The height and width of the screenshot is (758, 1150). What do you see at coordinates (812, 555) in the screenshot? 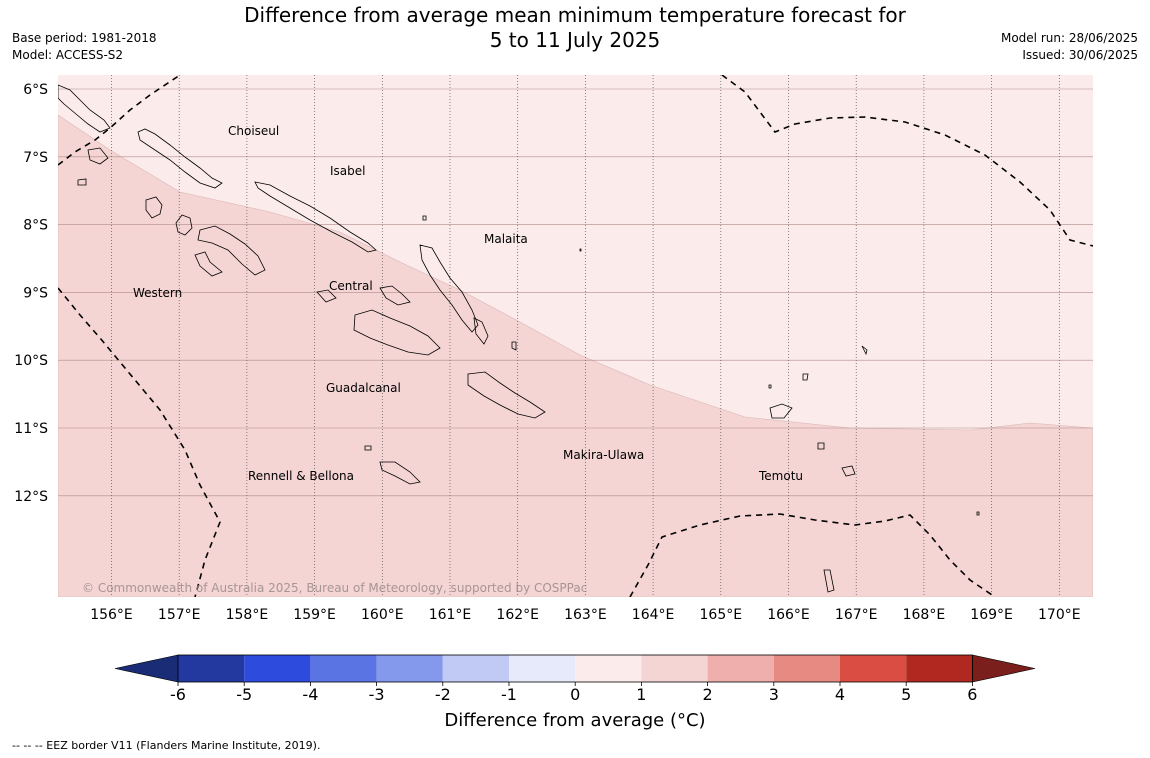
I see `eez-border-south` at bounding box center [812, 555].